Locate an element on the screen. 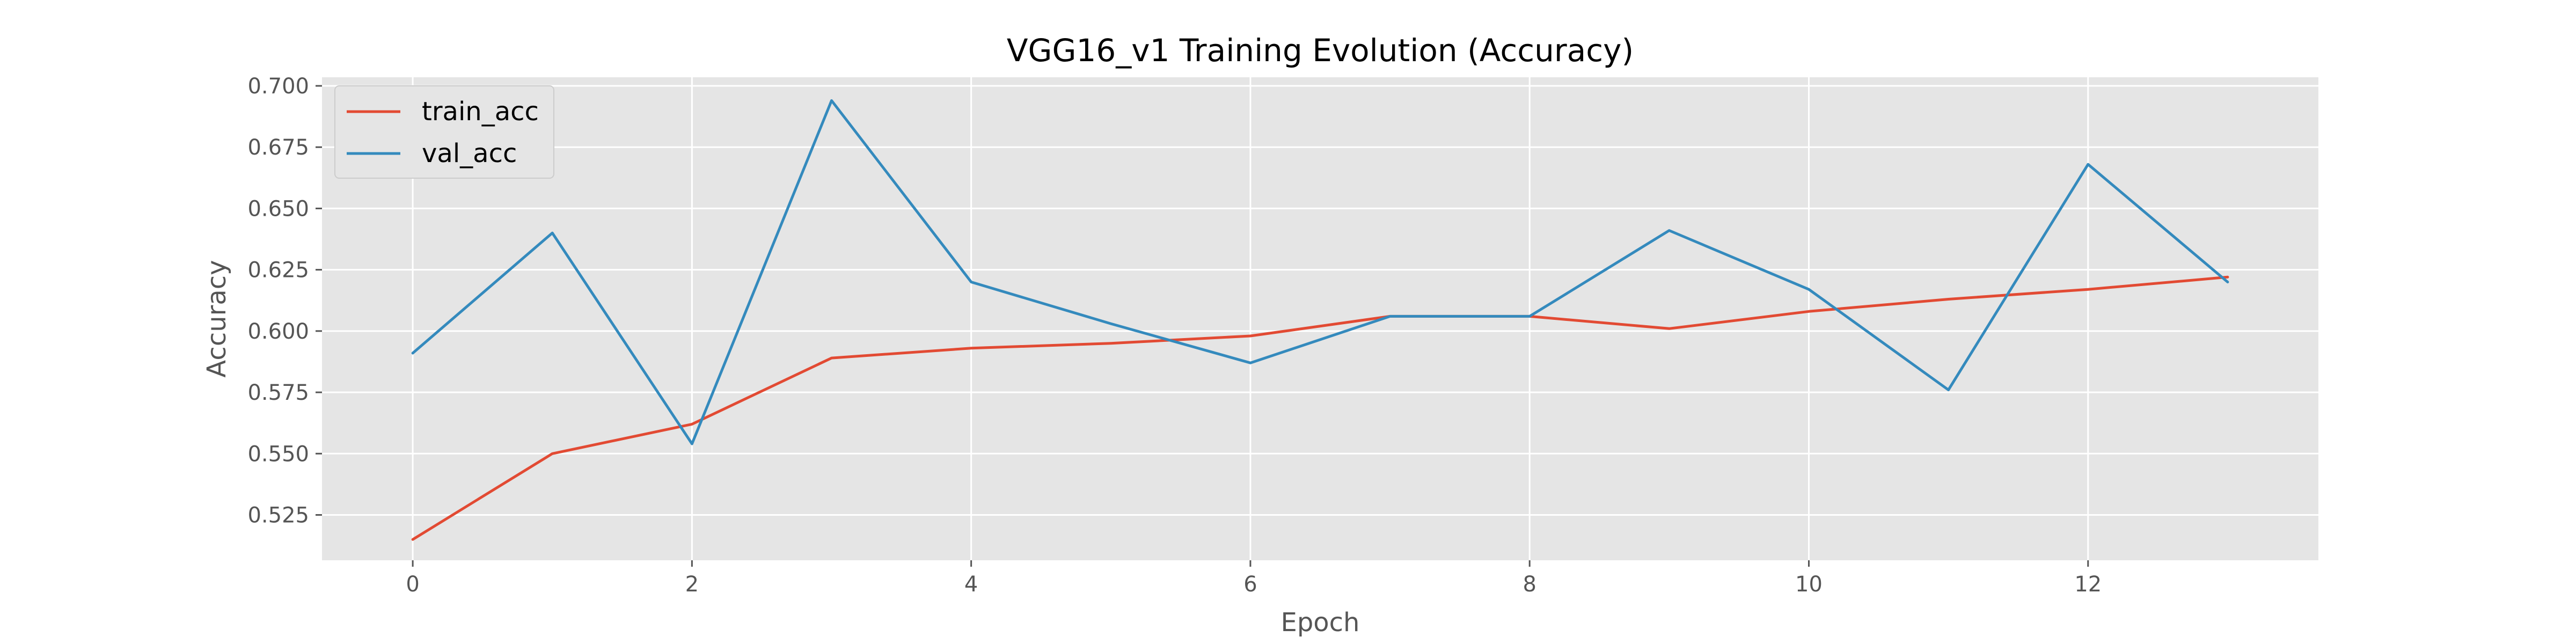  y-tick-label: 0.550 is located at coordinates (278, 454).